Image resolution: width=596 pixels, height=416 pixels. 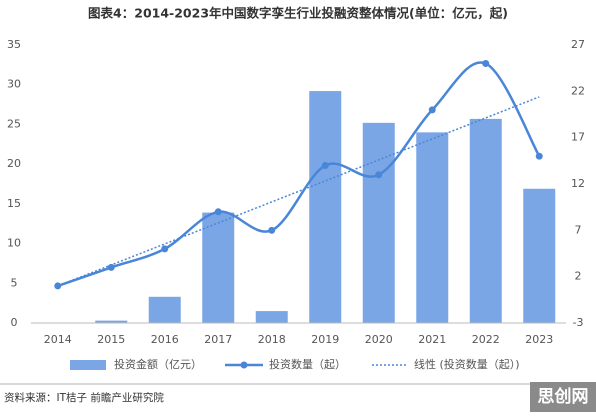 I want to click on logo-box, so click(x=563, y=397).